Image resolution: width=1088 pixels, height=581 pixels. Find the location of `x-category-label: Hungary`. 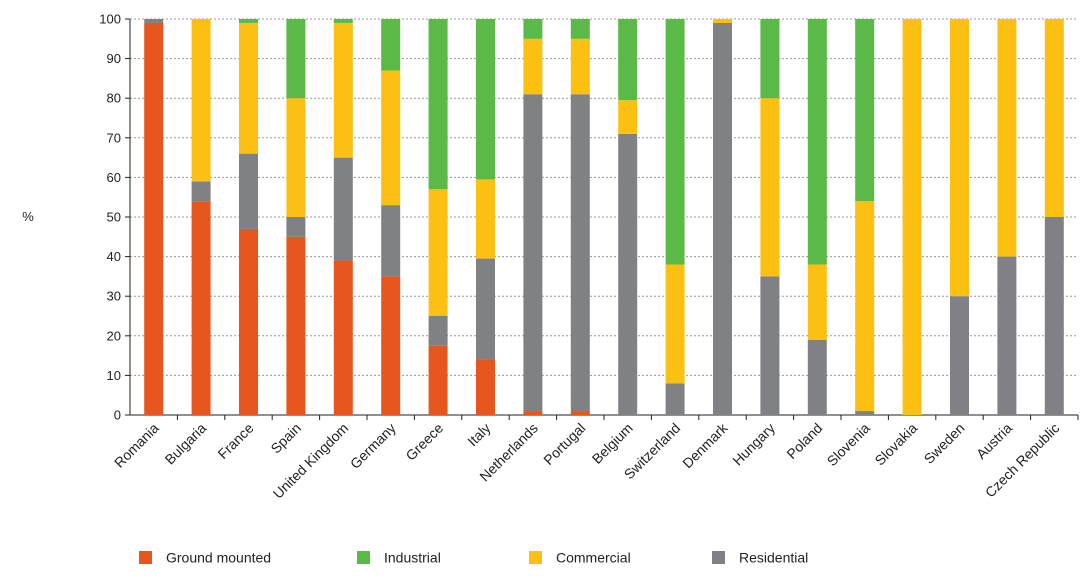

x-category-label: Hungary is located at coordinates (753, 444).